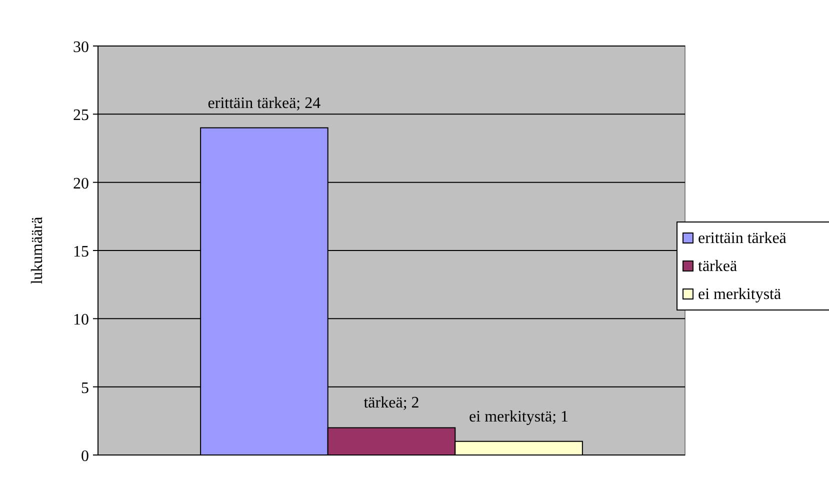  I want to click on y-axis-title: lukumäärä, so click(37, 250).